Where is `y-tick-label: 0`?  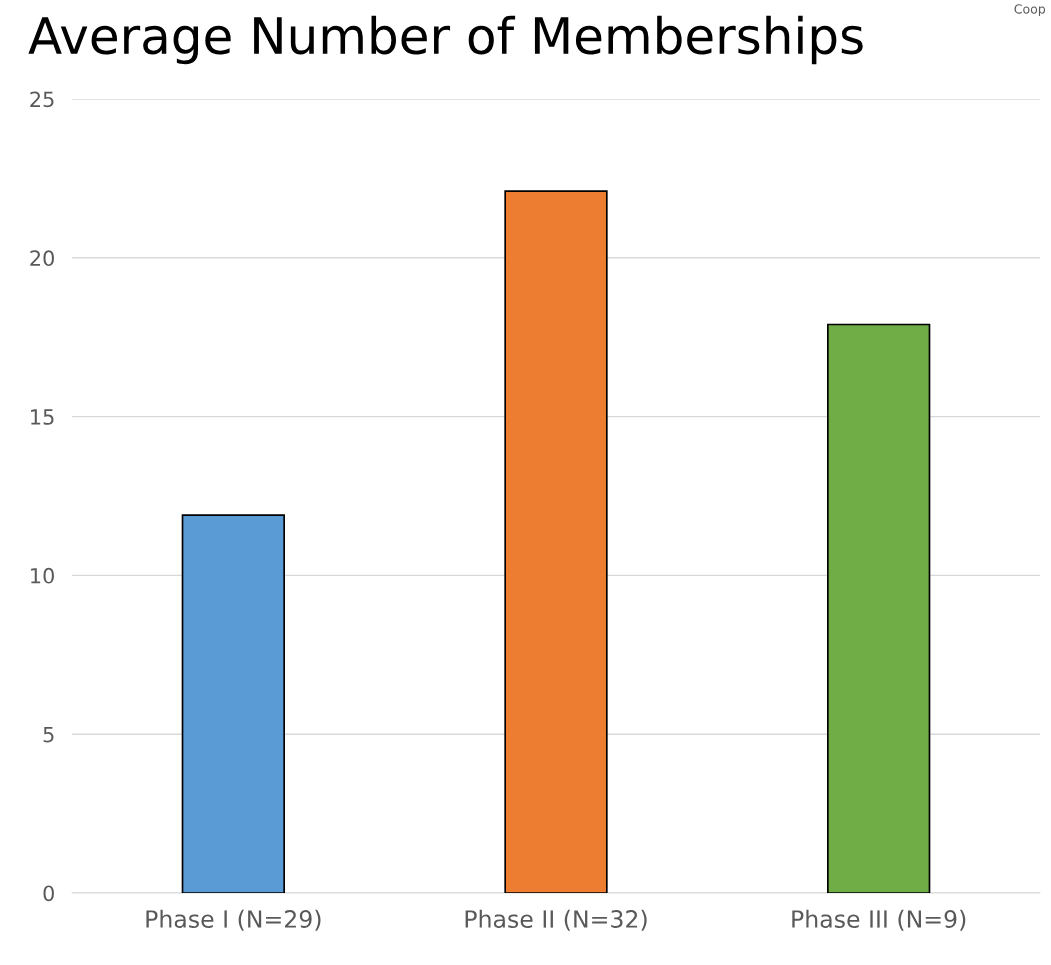
y-tick-label: 0 is located at coordinates (48, 893).